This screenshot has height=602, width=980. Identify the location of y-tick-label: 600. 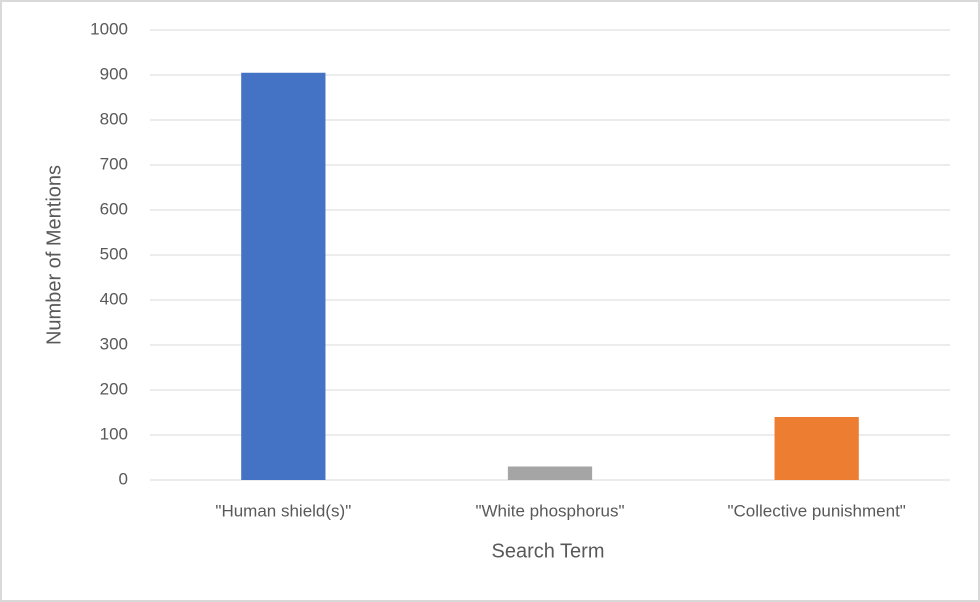
(114, 208).